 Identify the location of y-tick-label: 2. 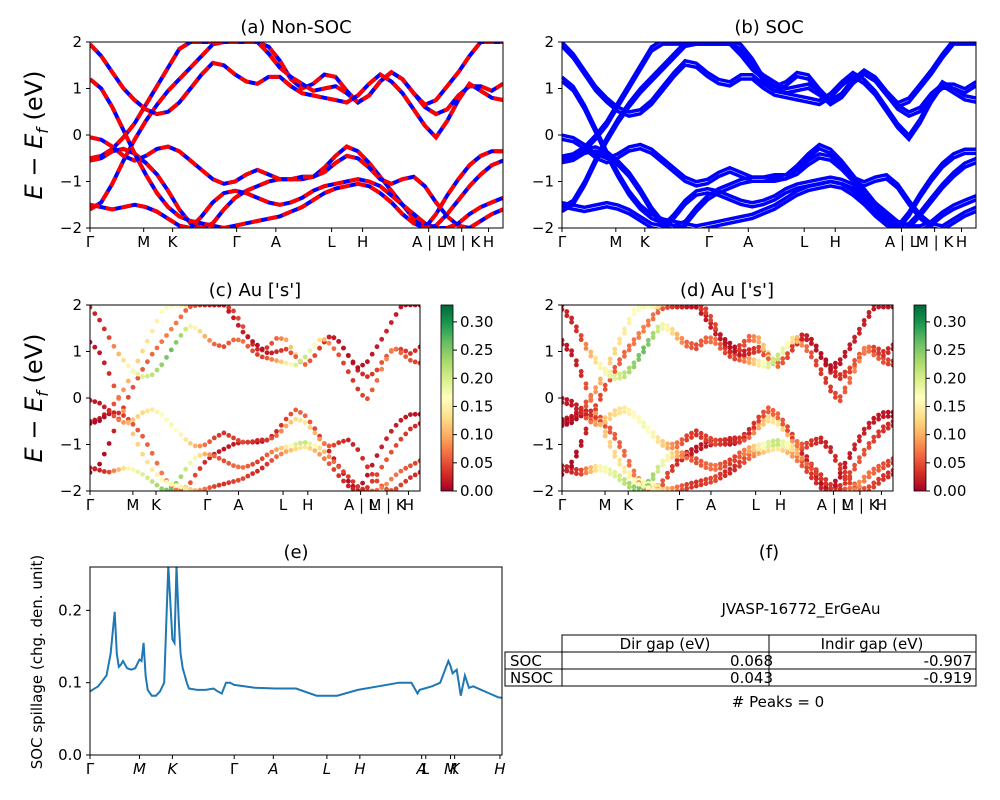
(549, 42).